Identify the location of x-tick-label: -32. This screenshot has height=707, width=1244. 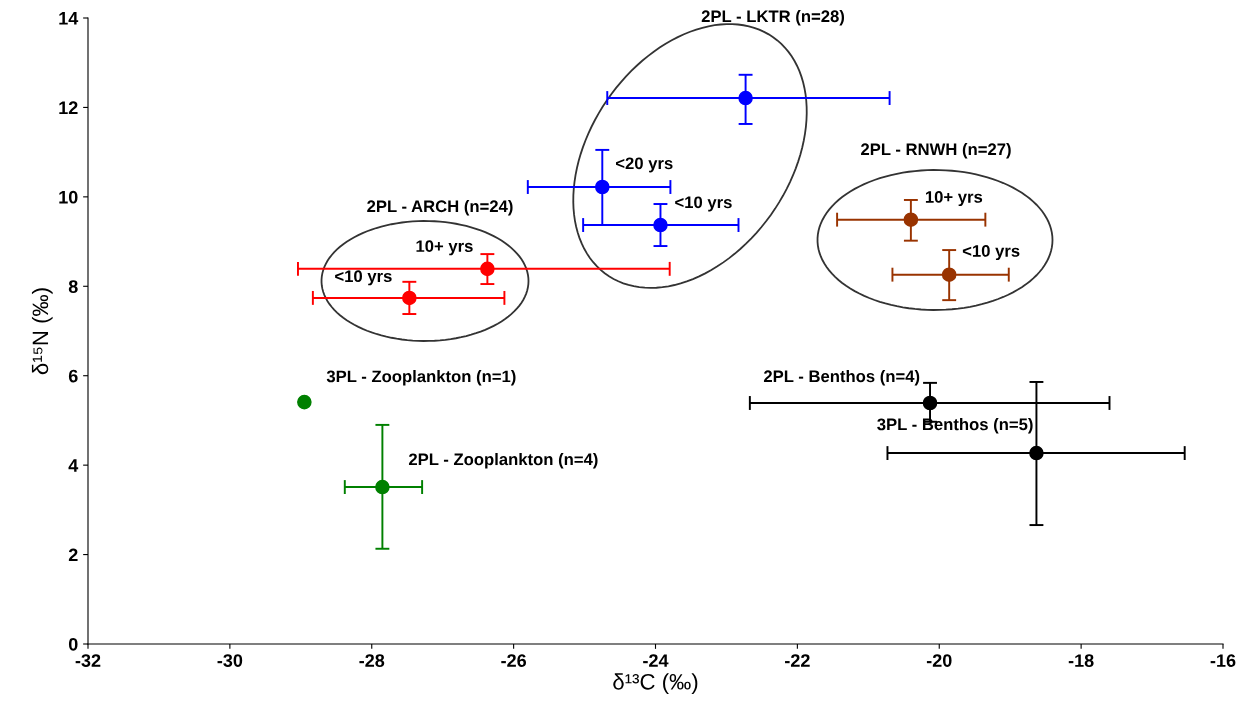
(88, 661).